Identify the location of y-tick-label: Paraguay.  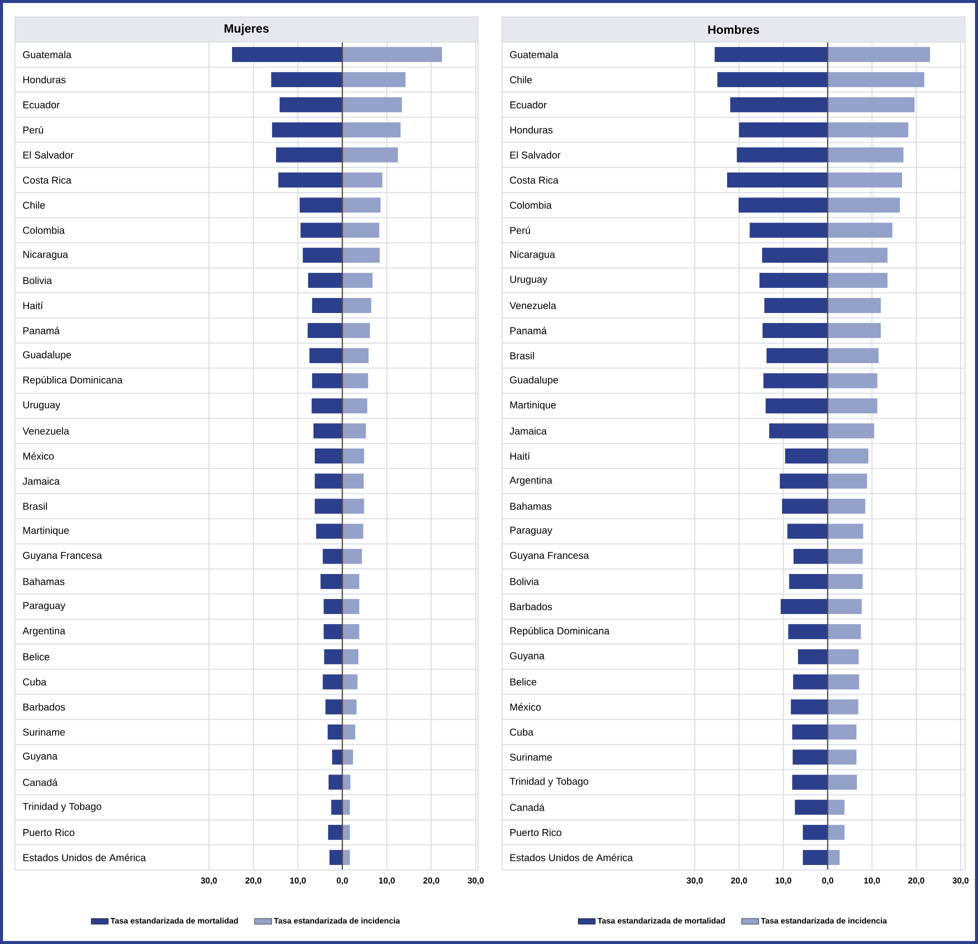
(531, 531).